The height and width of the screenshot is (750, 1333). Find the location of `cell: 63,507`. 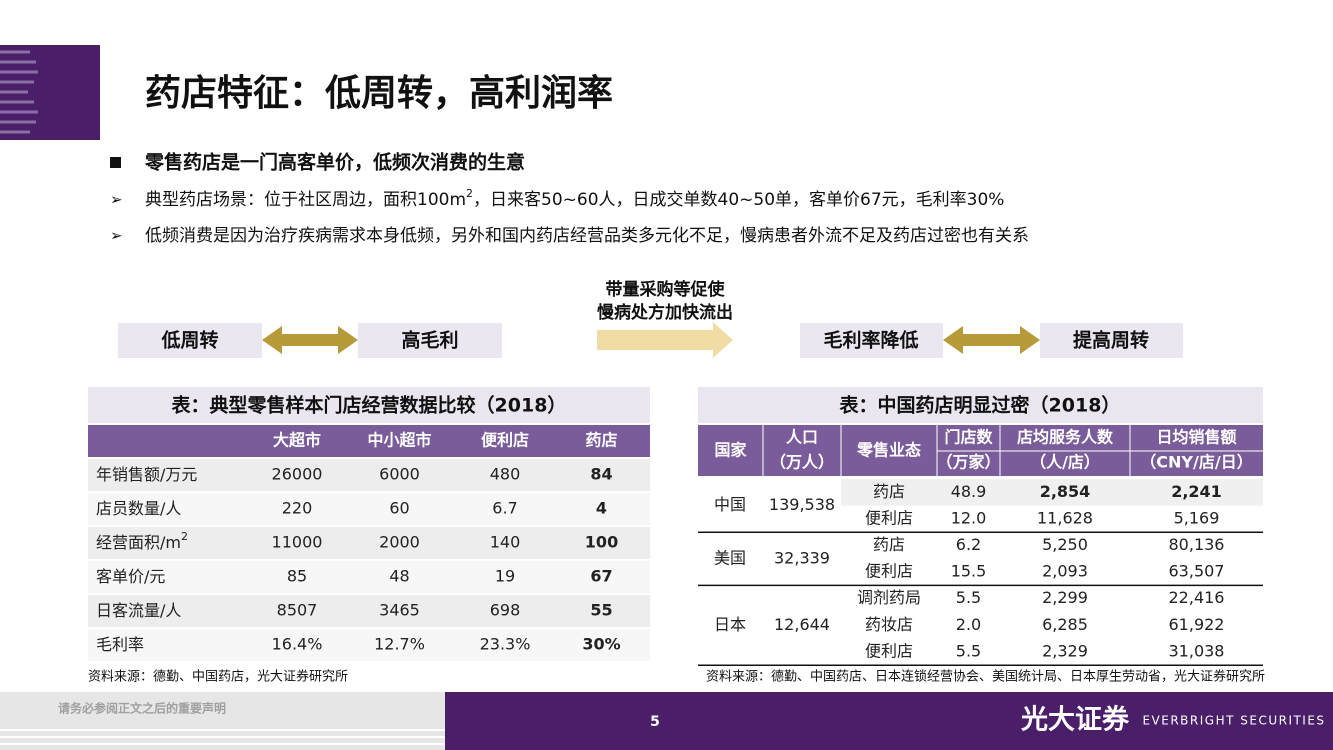

cell: 63,507 is located at coordinates (1197, 571).